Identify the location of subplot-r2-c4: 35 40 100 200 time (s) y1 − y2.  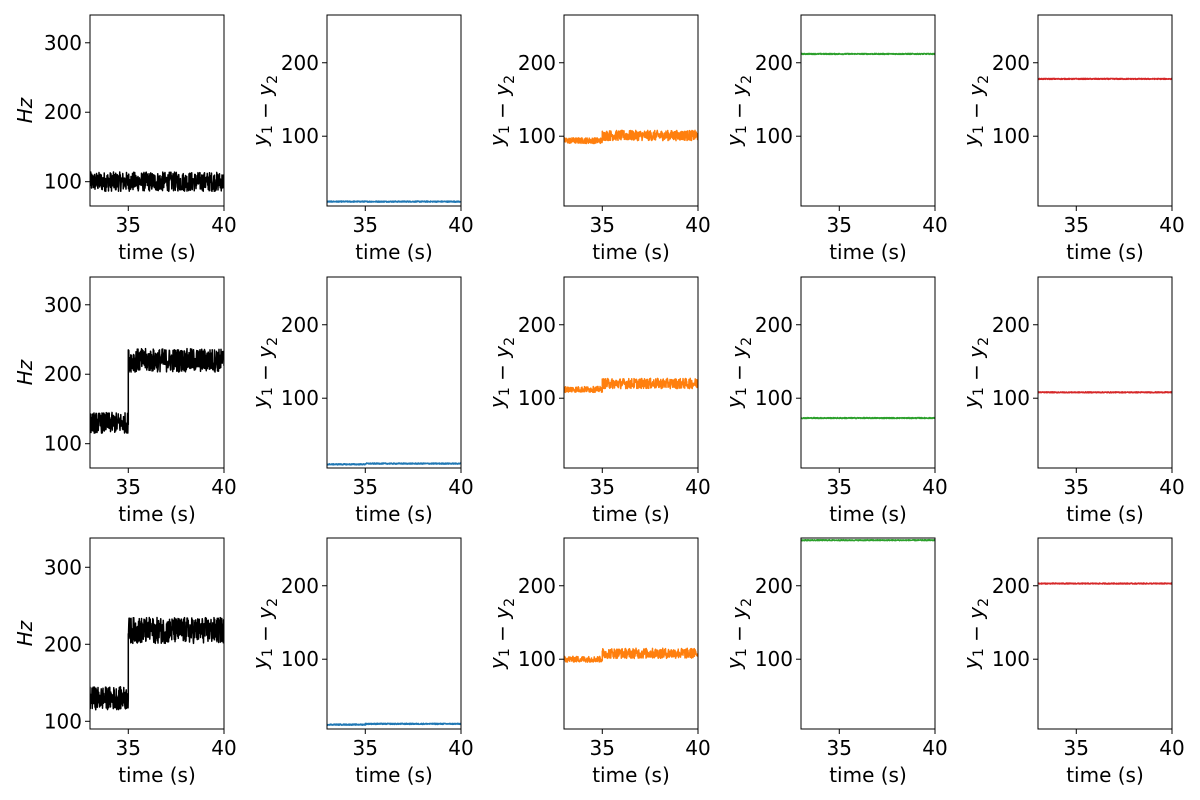
(1072, 662).